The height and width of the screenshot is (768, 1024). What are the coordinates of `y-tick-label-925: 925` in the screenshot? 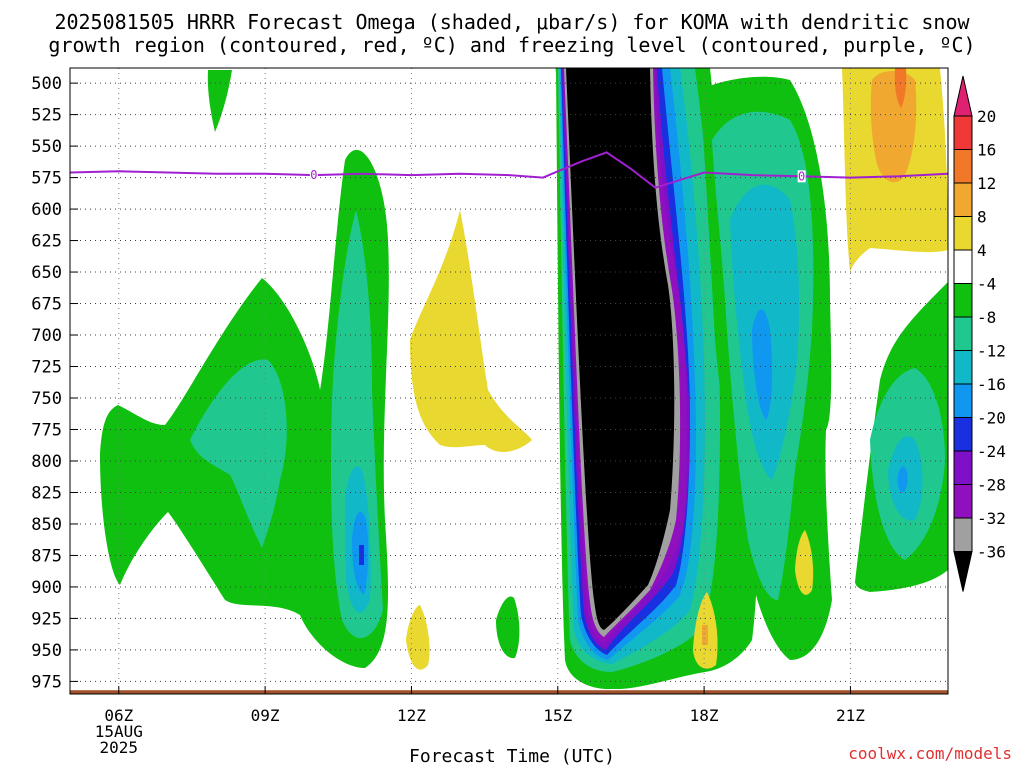 It's located at (46, 619).